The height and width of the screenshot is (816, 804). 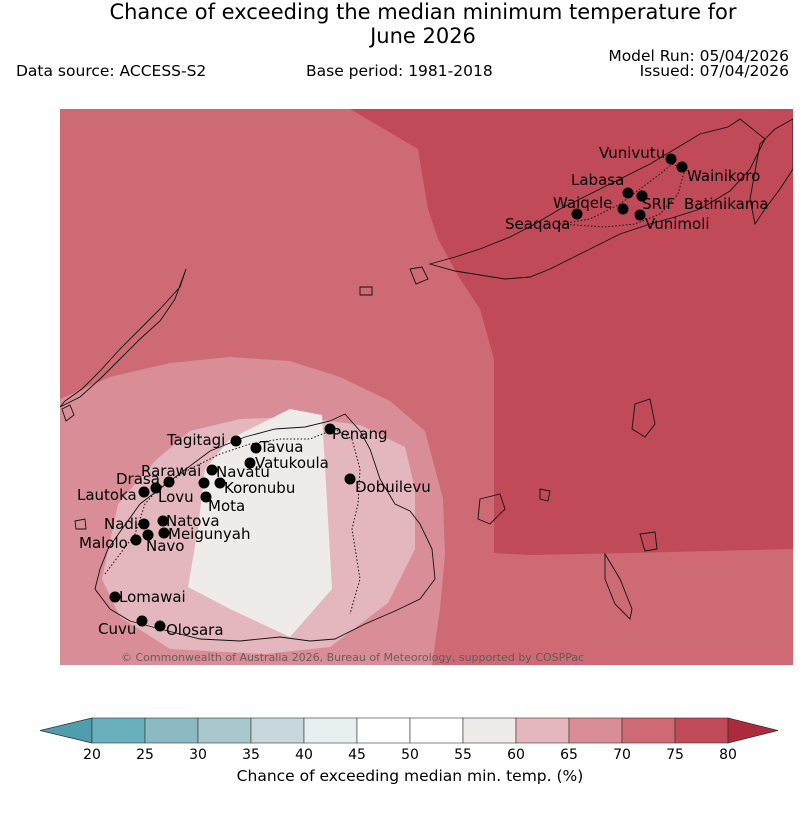 What do you see at coordinates (226, 506) in the screenshot?
I see `station-label-mota: Mota` at bounding box center [226, 506].